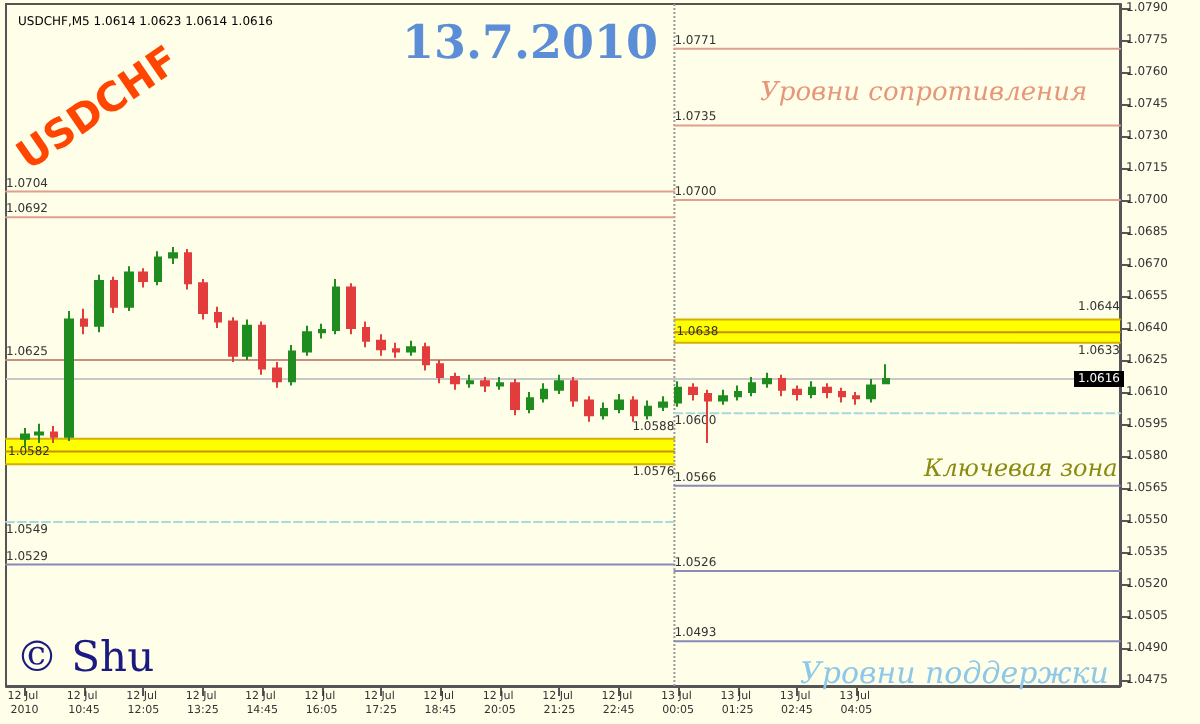  I want to click on chart-title: 13.7.2010, so click(530, 43).